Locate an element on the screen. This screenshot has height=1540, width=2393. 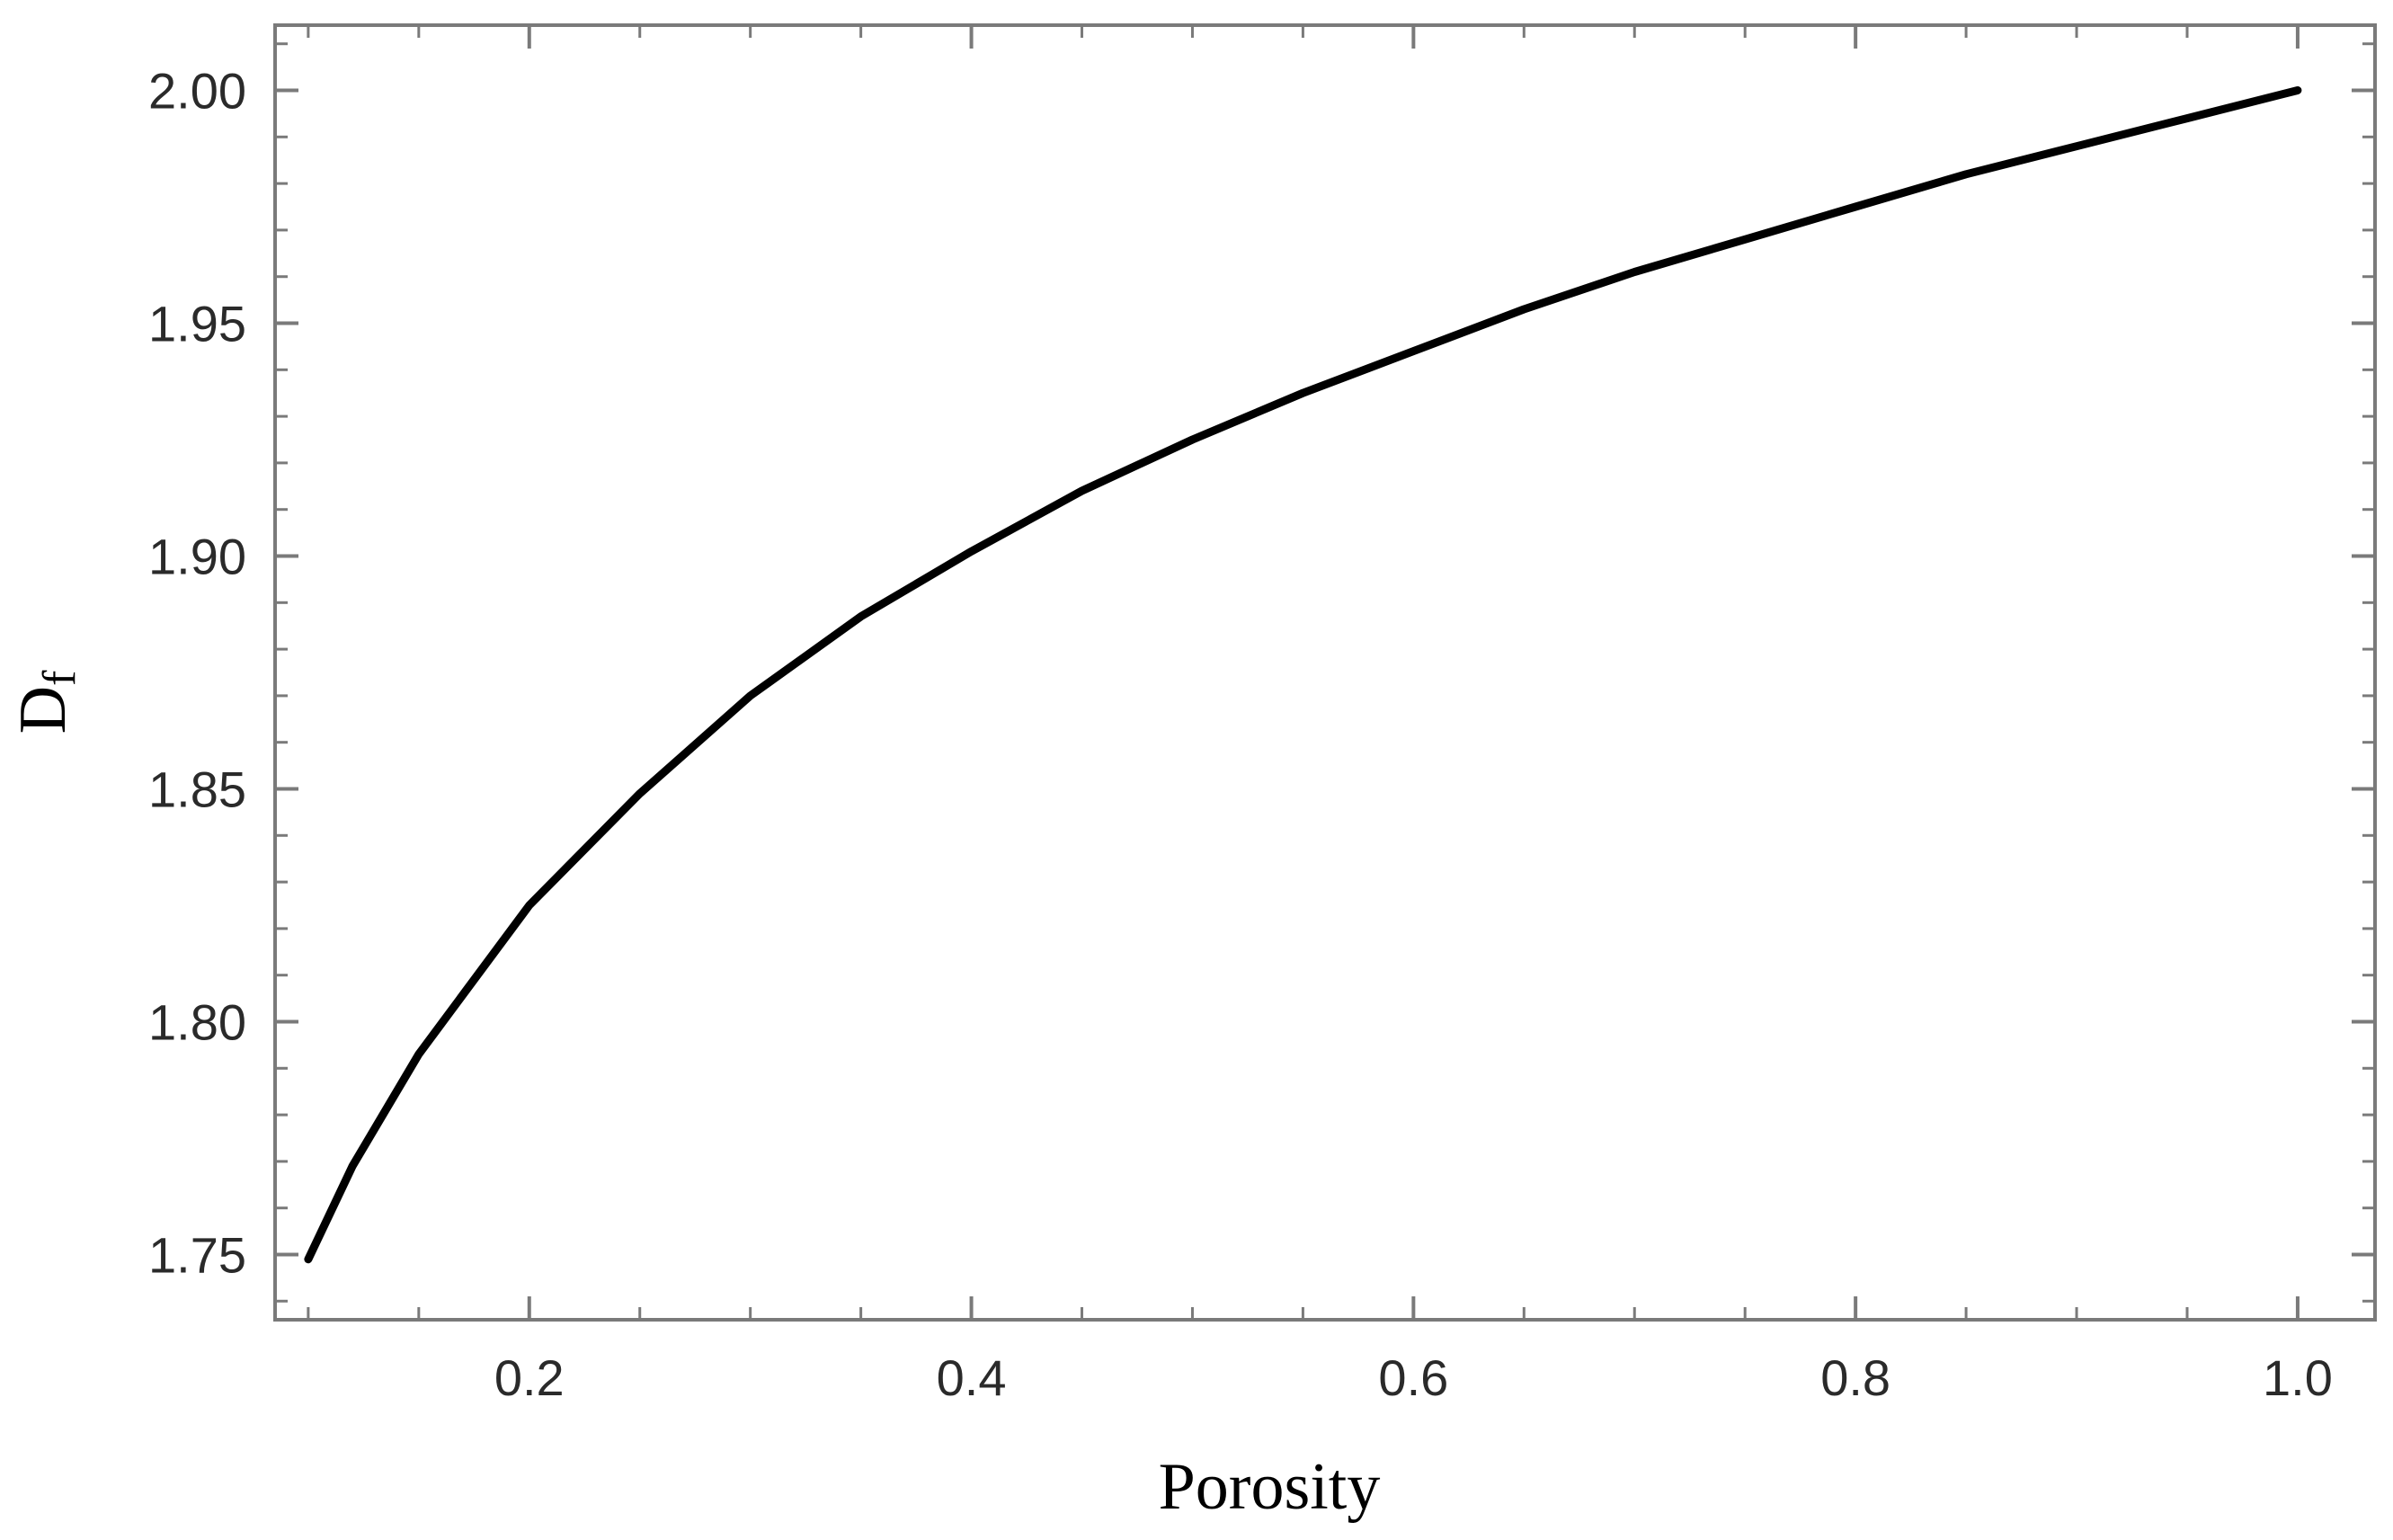
y-tick-label: 1.80 is located at coordinates (197, 1022).